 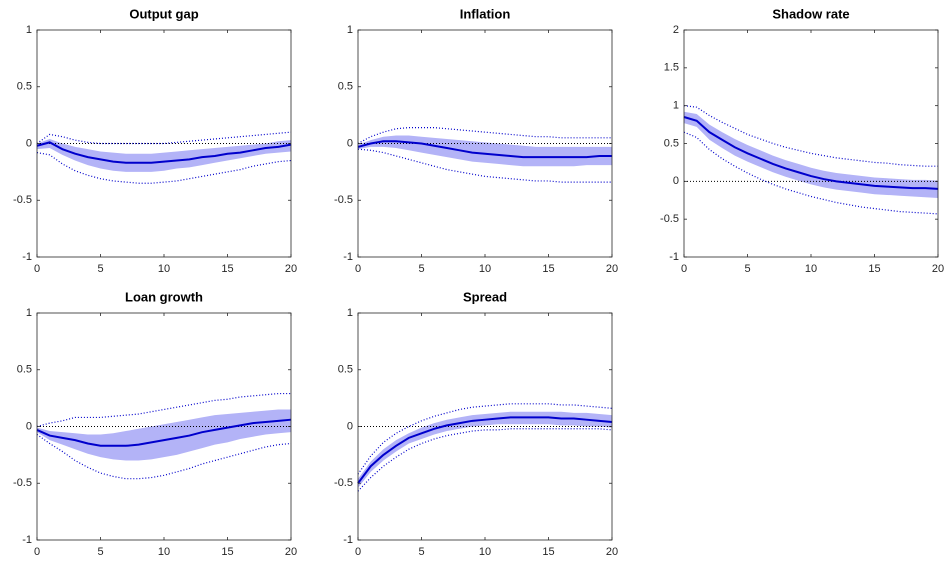 What do you see at coordinates (163, 13) in the screenshot?
I see `subplot-title: Output gap` at bounding box center [163, 13].